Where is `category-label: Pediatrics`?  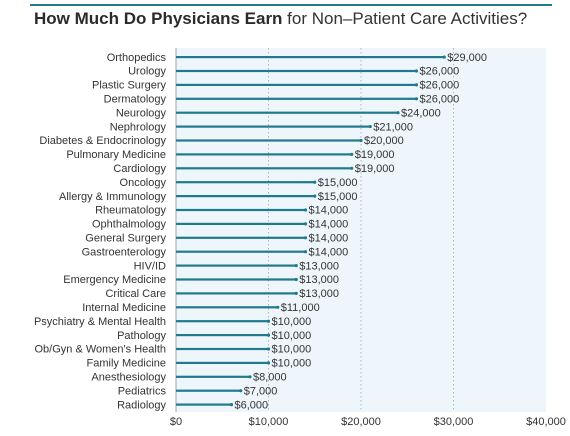
category-label: Pediatrics is located at coordinates (142, 391).